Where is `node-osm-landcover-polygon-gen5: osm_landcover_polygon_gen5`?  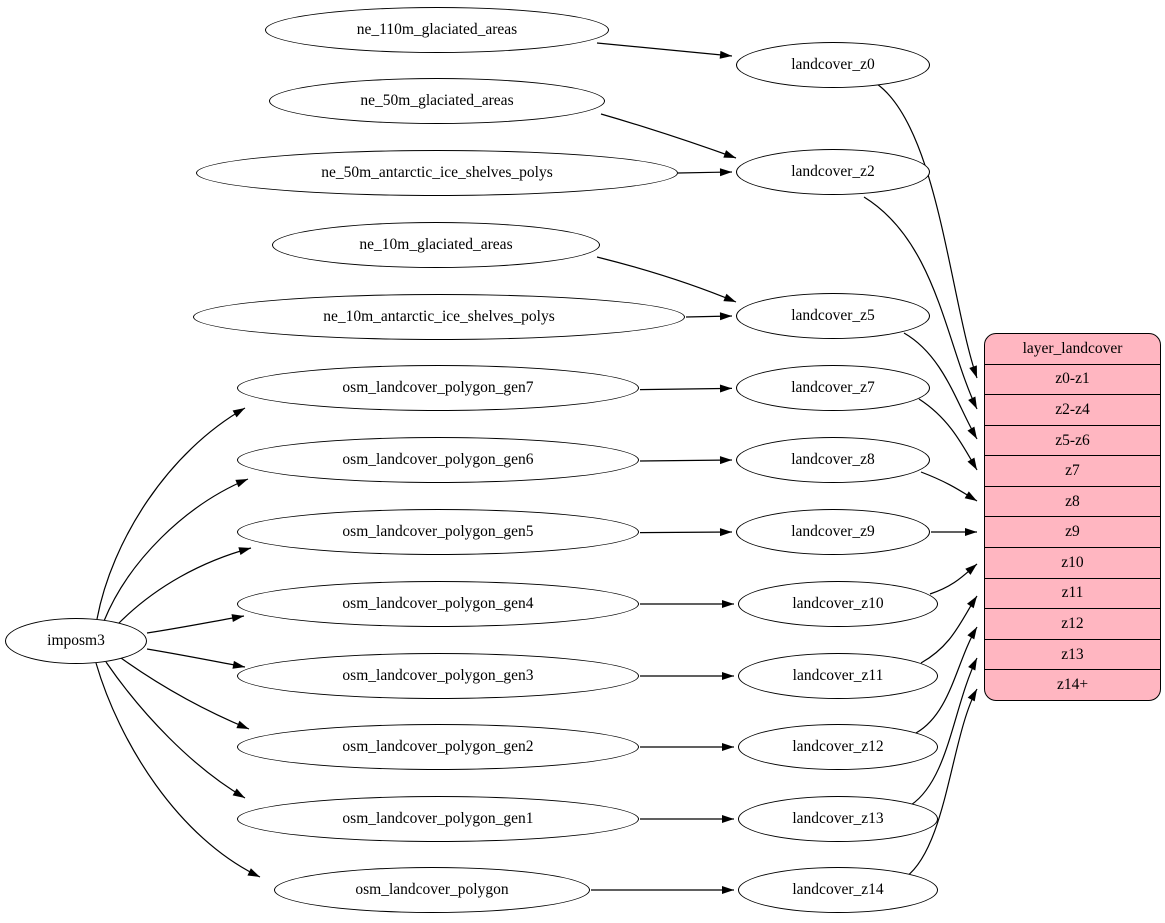
node-osm-landcover-polygon-gen5: osm_landcover_polygon_gen5 is located at coordinates (438, 532).